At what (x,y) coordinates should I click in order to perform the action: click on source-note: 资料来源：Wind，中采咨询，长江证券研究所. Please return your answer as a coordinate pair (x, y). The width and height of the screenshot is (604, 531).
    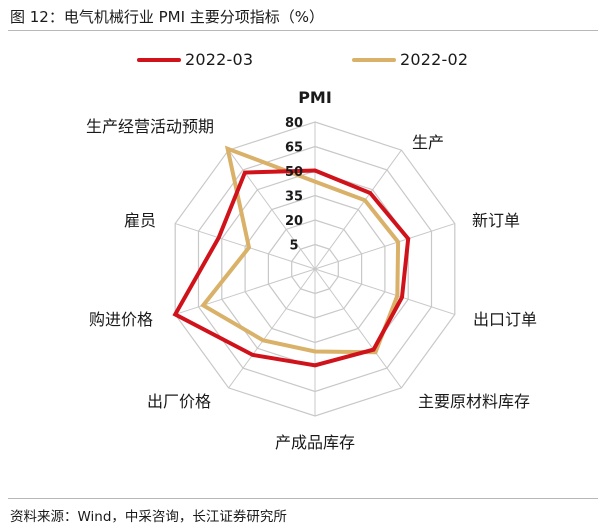
    Looking at the image, I should click on (148, 517).